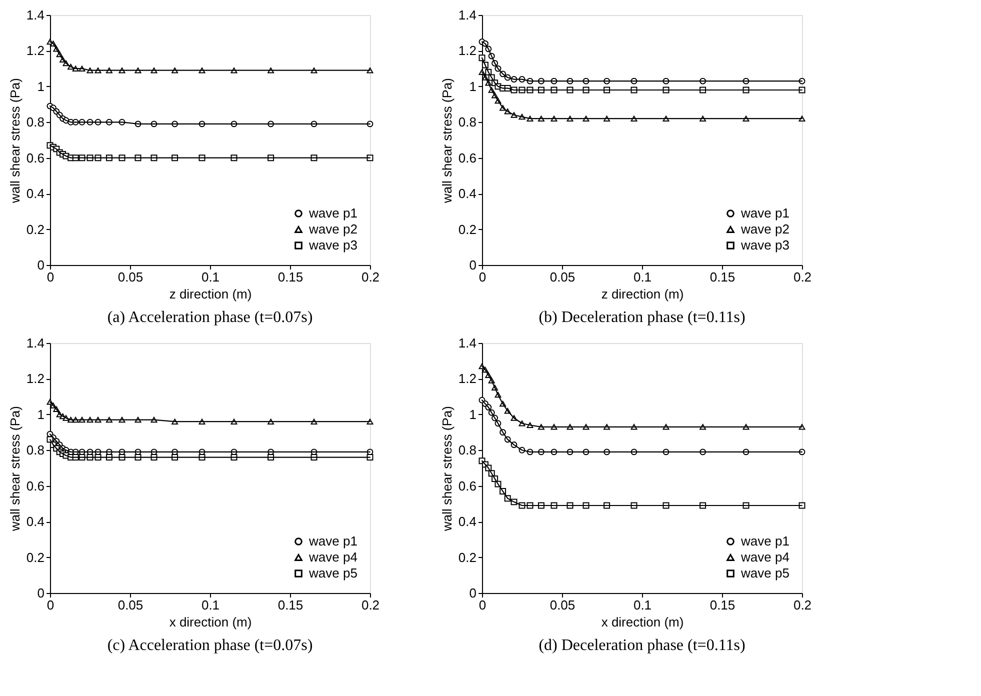 This screenshot has height=696, width=981. I want to click on text: (c) Acceleration phase (t=0.07s), so click(210, 645).